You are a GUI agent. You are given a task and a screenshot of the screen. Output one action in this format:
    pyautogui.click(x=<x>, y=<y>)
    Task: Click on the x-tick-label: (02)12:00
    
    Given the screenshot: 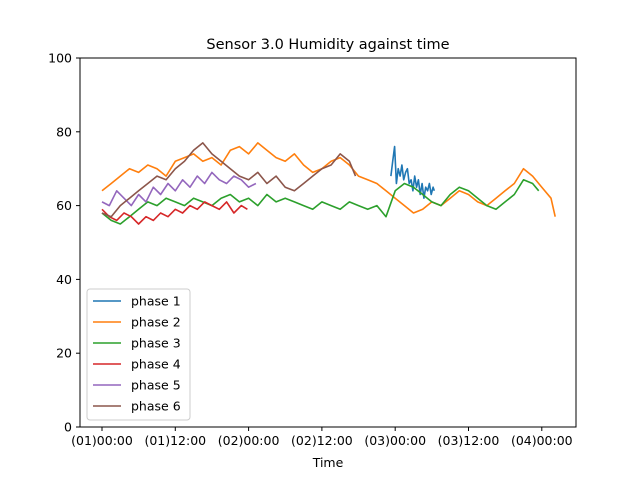 What is the action you would take?
    pyautogui.click(x=322, y=440)
    